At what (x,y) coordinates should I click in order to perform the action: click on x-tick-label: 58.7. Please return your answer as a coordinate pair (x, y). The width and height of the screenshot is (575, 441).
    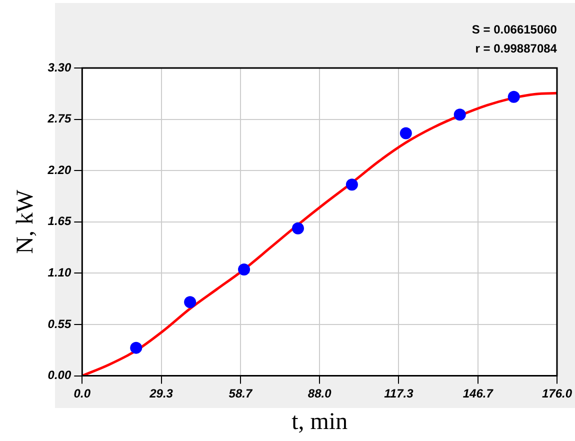
    Looking at the image, I should click on (241, 393).